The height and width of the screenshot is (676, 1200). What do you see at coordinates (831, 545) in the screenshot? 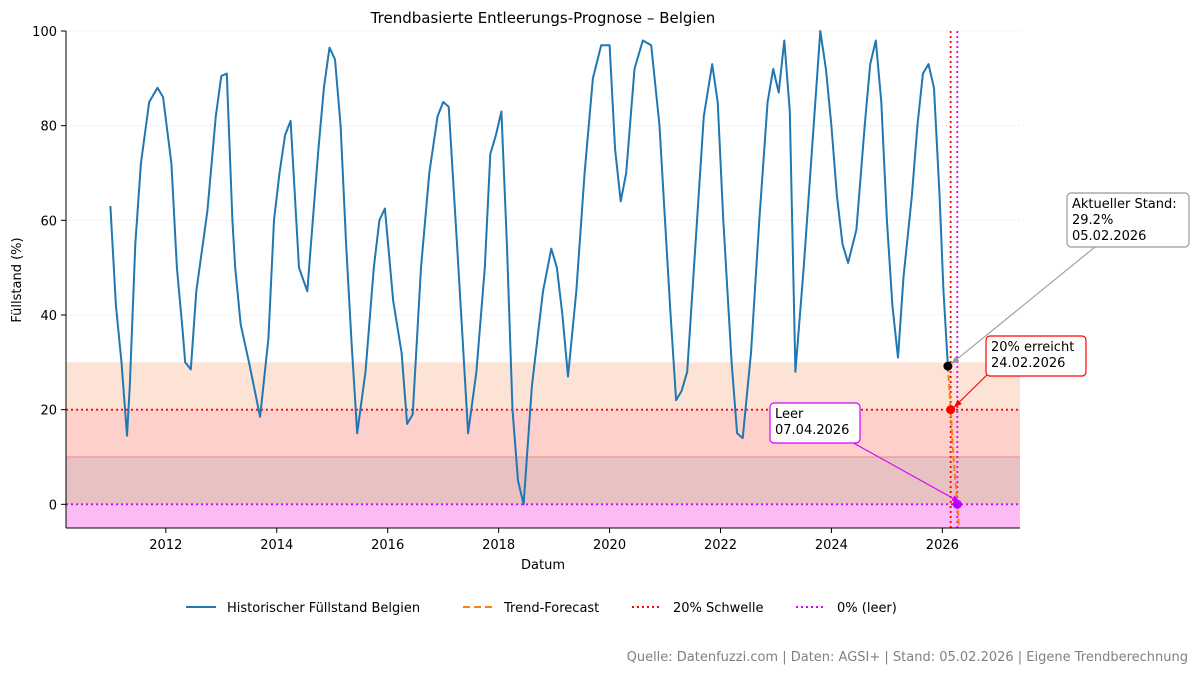
I see `x-tick-label-2024: 2024` at bounding box center [831, 545].